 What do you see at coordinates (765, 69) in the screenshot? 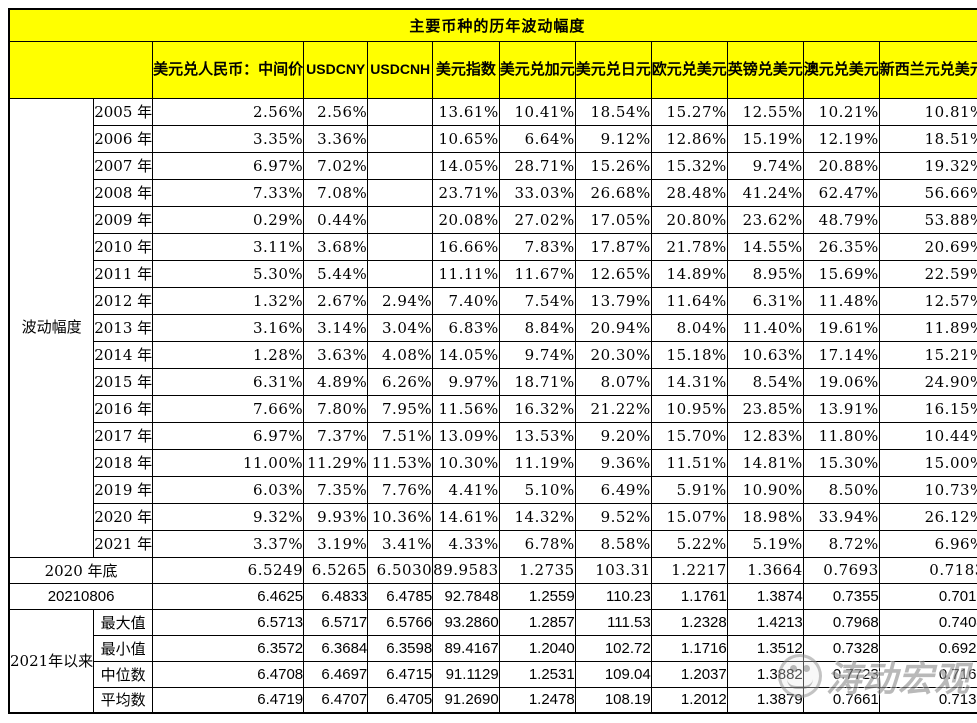
I see `col-header-gbpusd: 英镑兑美元` at bounding box center [765, 69].